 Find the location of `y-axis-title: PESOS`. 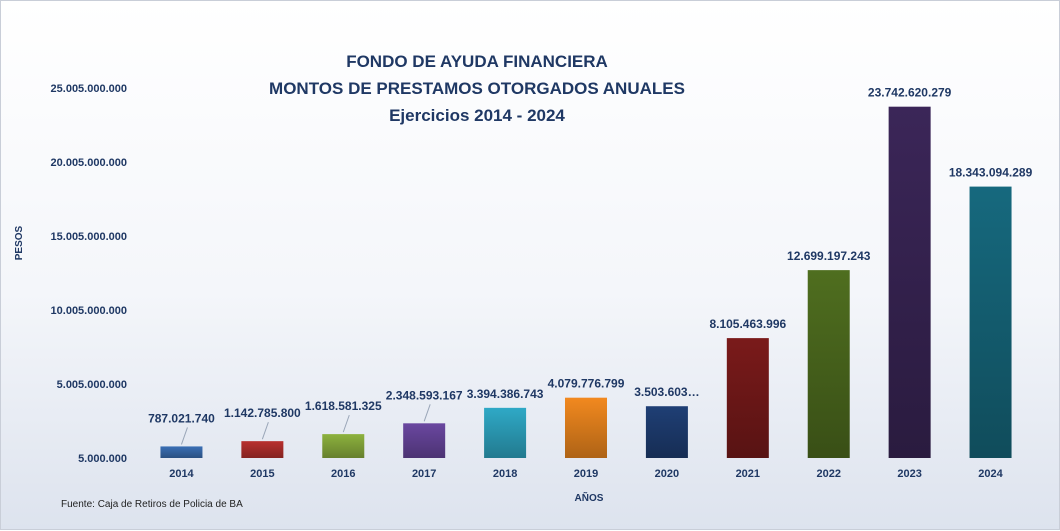

y-axis-title: PESOS is located at coordinates (19, 242).